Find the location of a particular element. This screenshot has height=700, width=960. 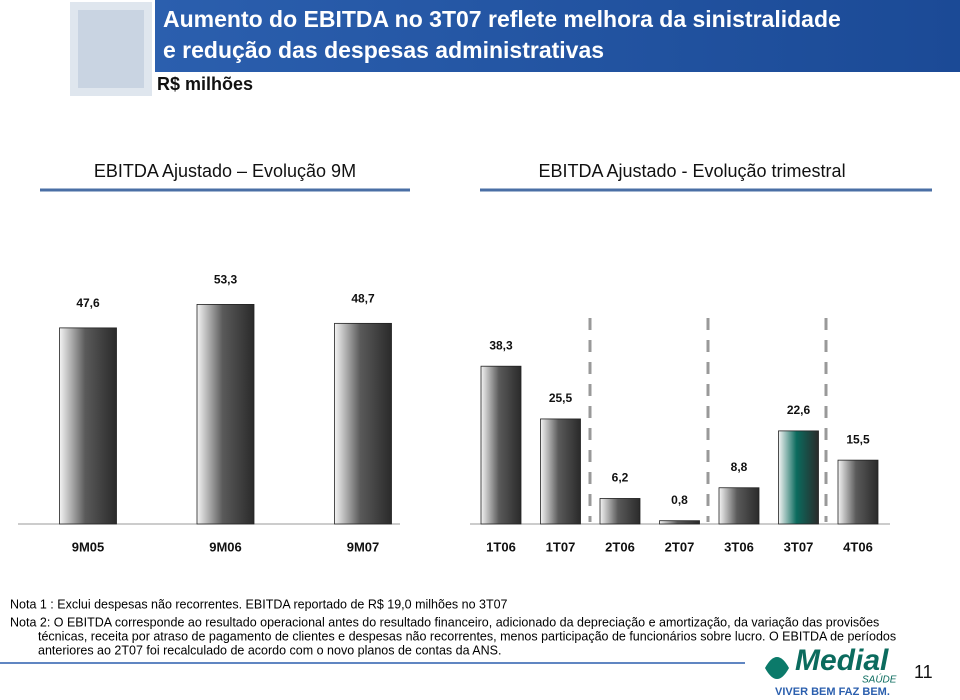

value-label: 25,5 is located at coordinates (561, 398).